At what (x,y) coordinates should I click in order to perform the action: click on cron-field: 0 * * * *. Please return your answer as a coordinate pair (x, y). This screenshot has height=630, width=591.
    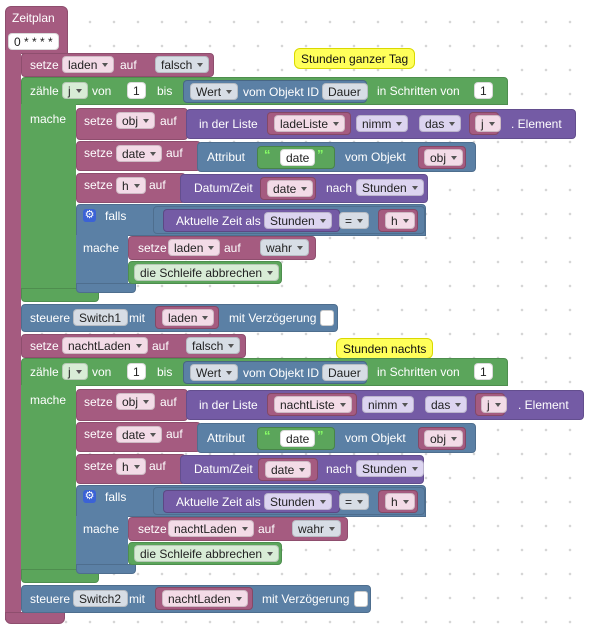
    Looking at the image, I should click on (33, 41).